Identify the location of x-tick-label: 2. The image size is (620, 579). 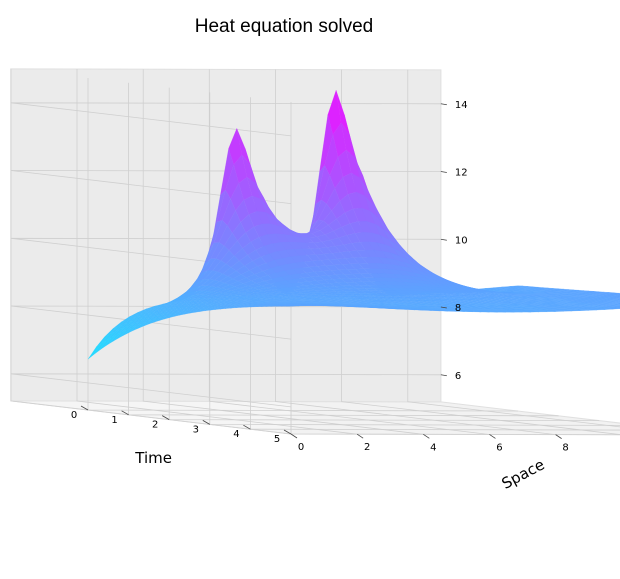
(155, 425).